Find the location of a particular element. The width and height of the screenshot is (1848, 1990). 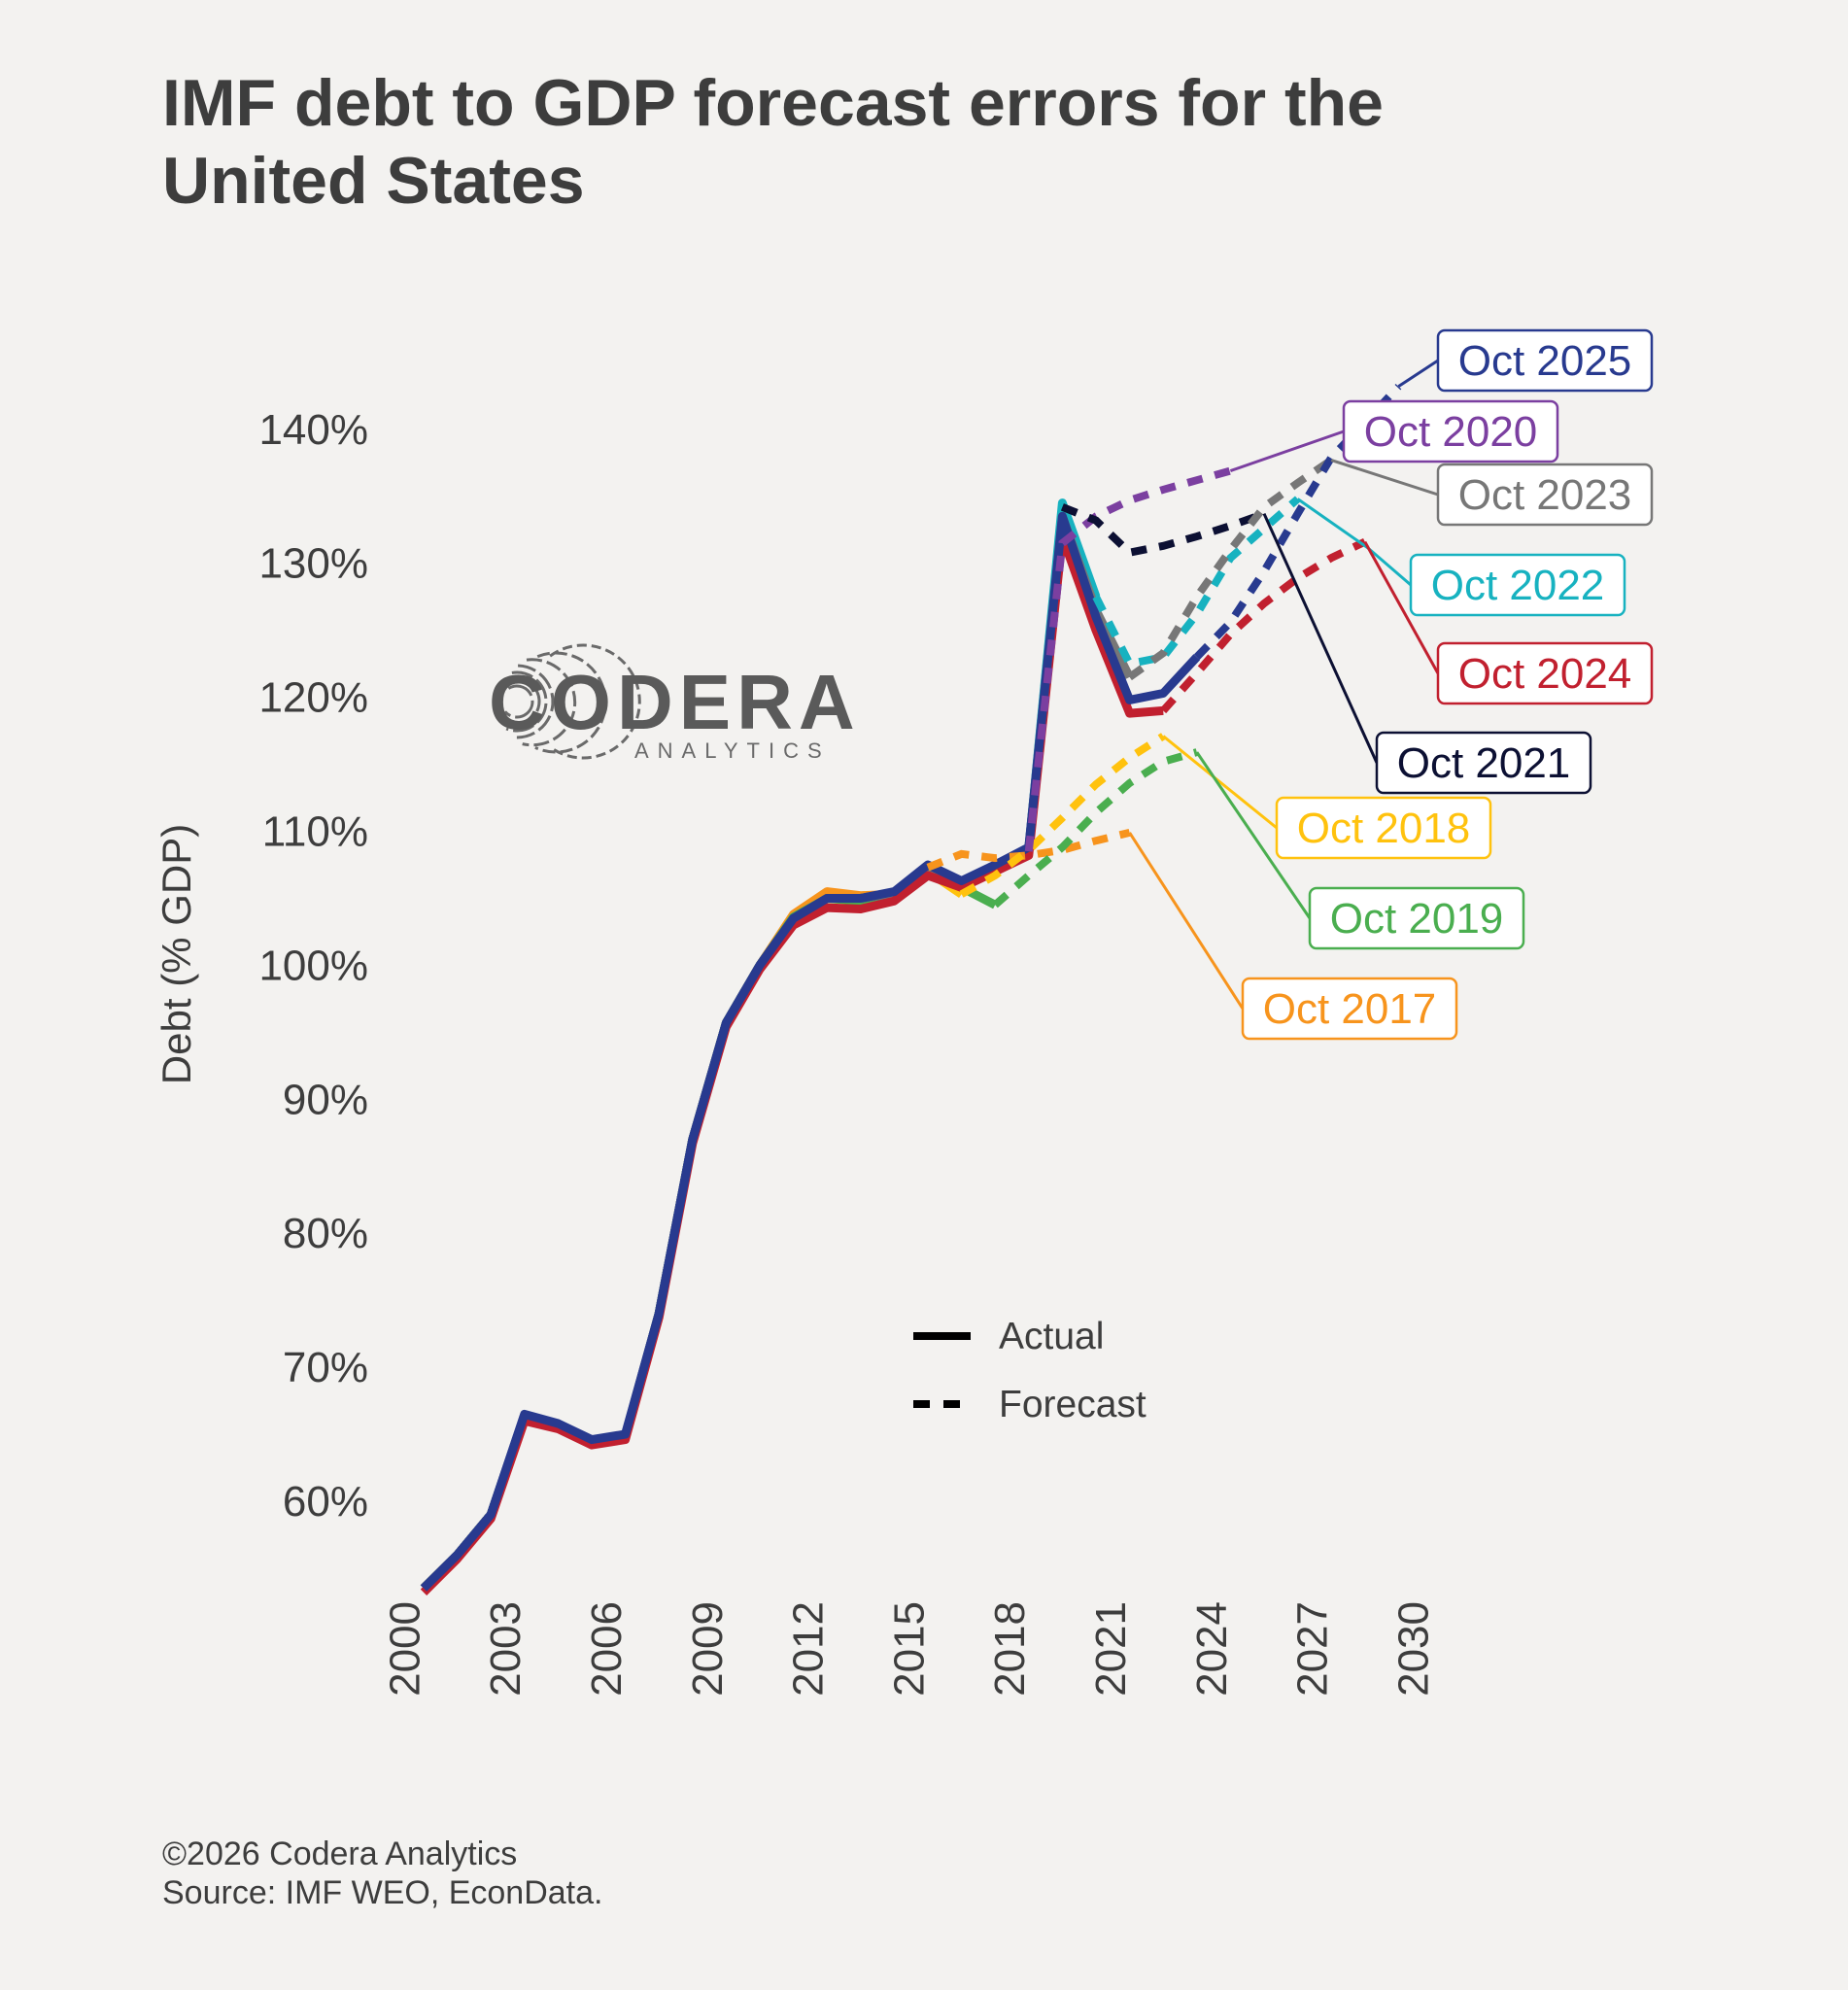

y-tick-label: 100% is located at coordinates (313, 966).